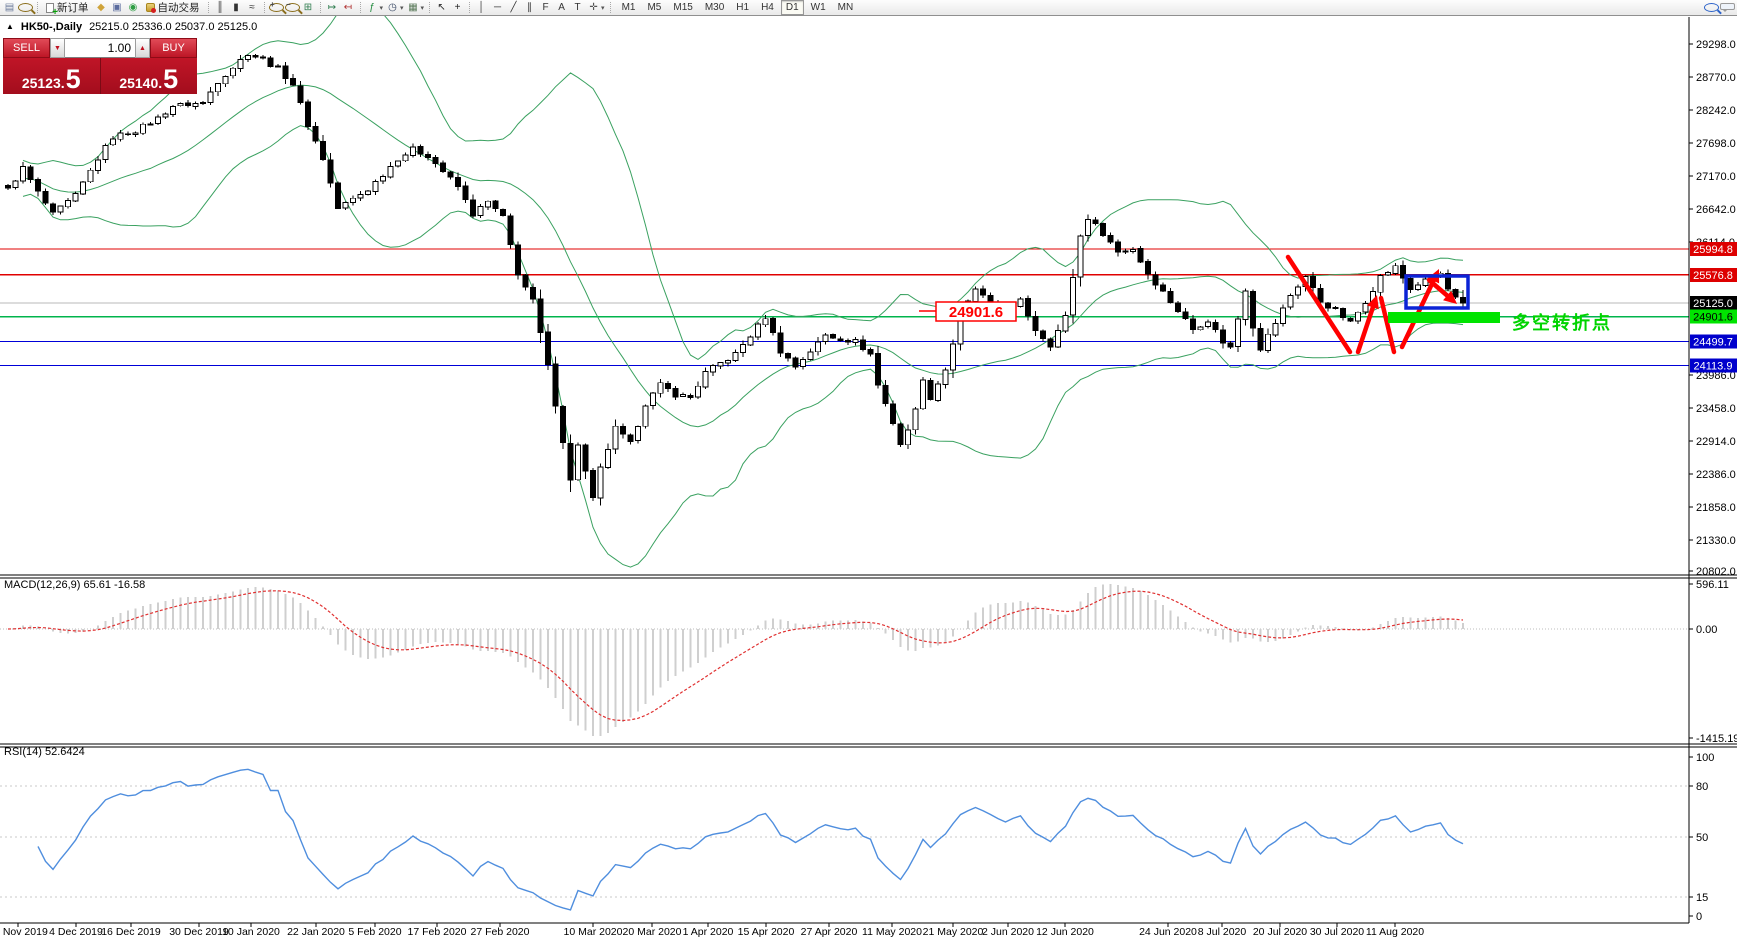 This screenshot has height=941, width=1737. What do you see at coordinates (481, 7) in the screenshot?
I see `vertical-line-icon: │` at bounding box center [481, 7].